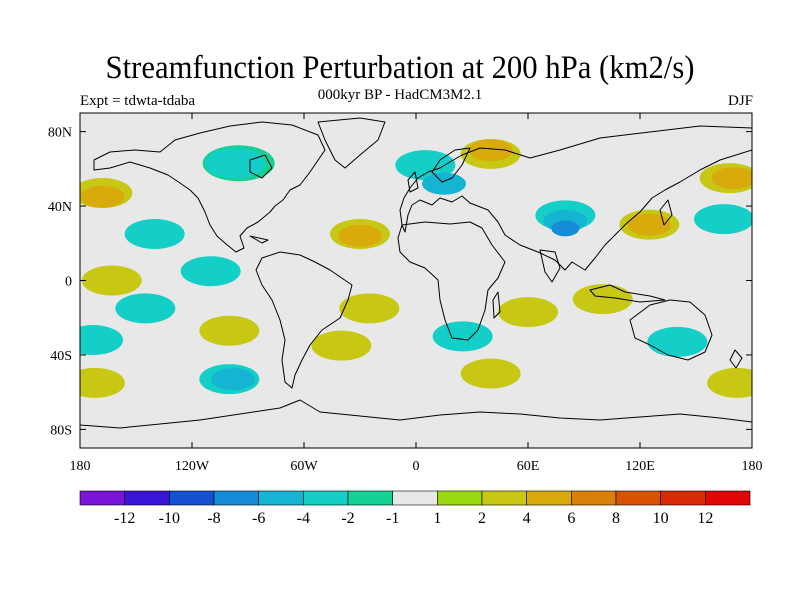 The height and width of the screenshot is (600, 800). Describe the element at coordinates (304, 466) in the screenshot. I see `lon-label: 60W` at that location.